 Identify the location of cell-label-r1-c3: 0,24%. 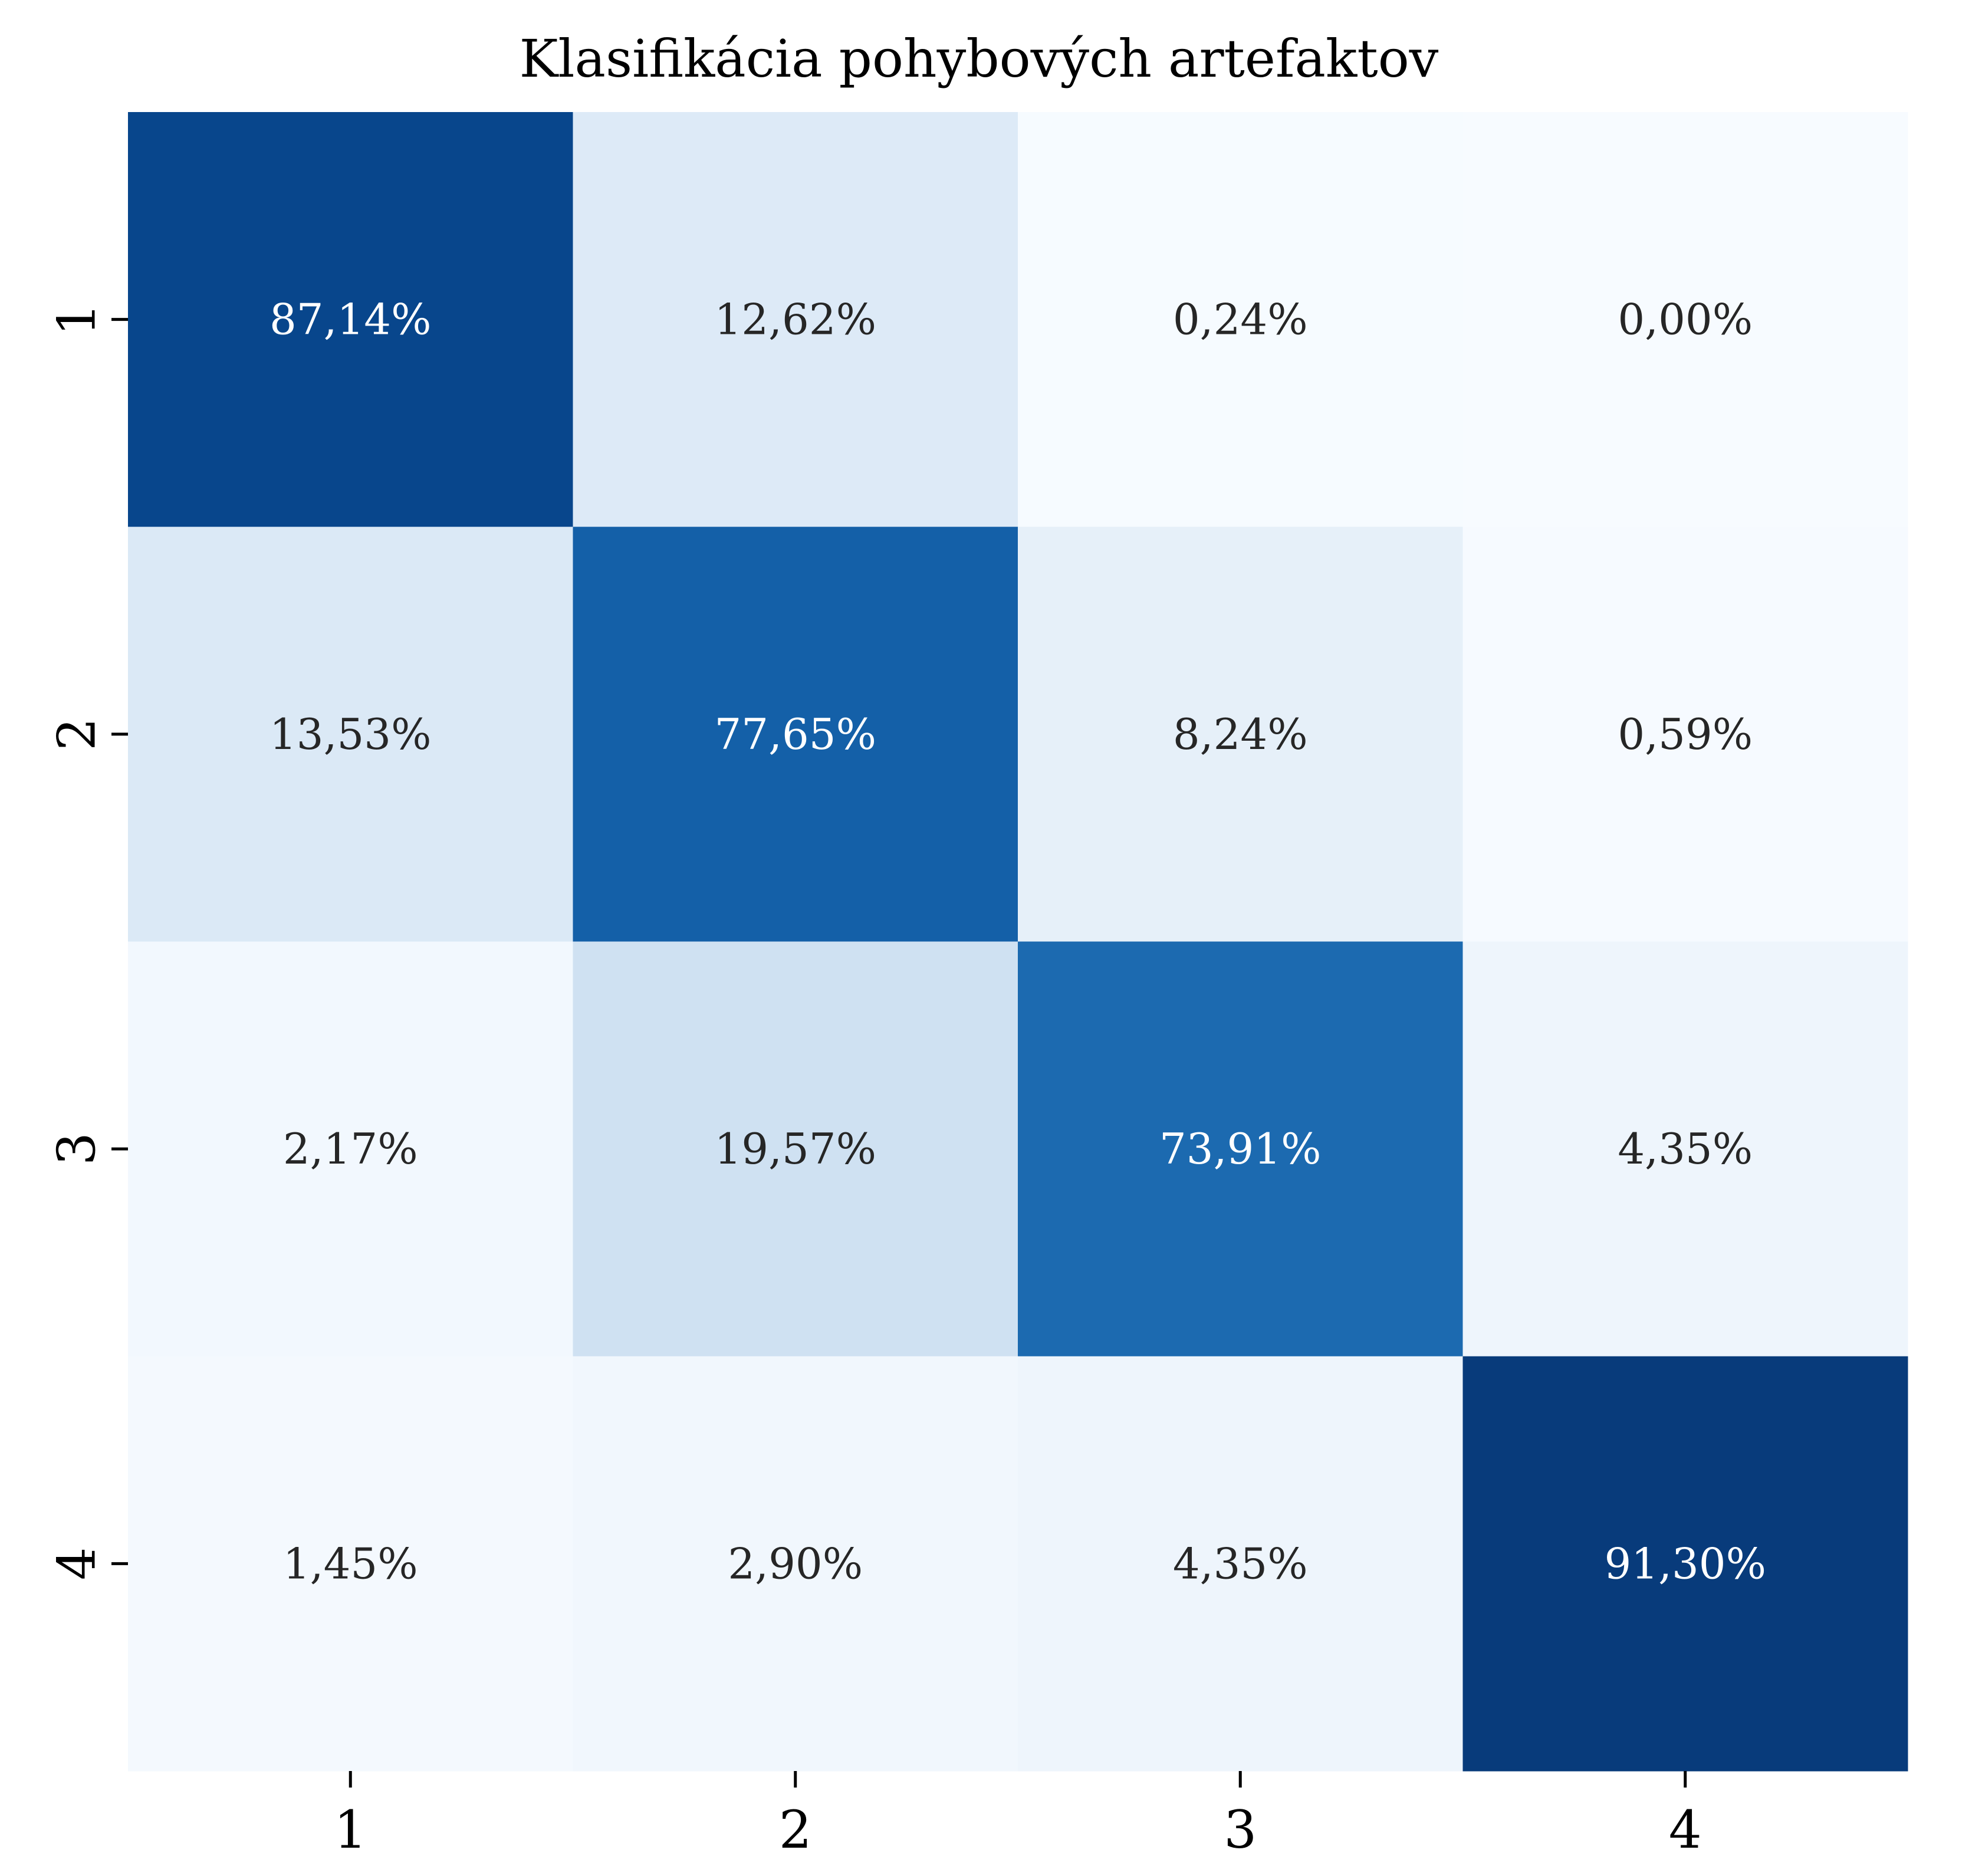
(1240, 319).